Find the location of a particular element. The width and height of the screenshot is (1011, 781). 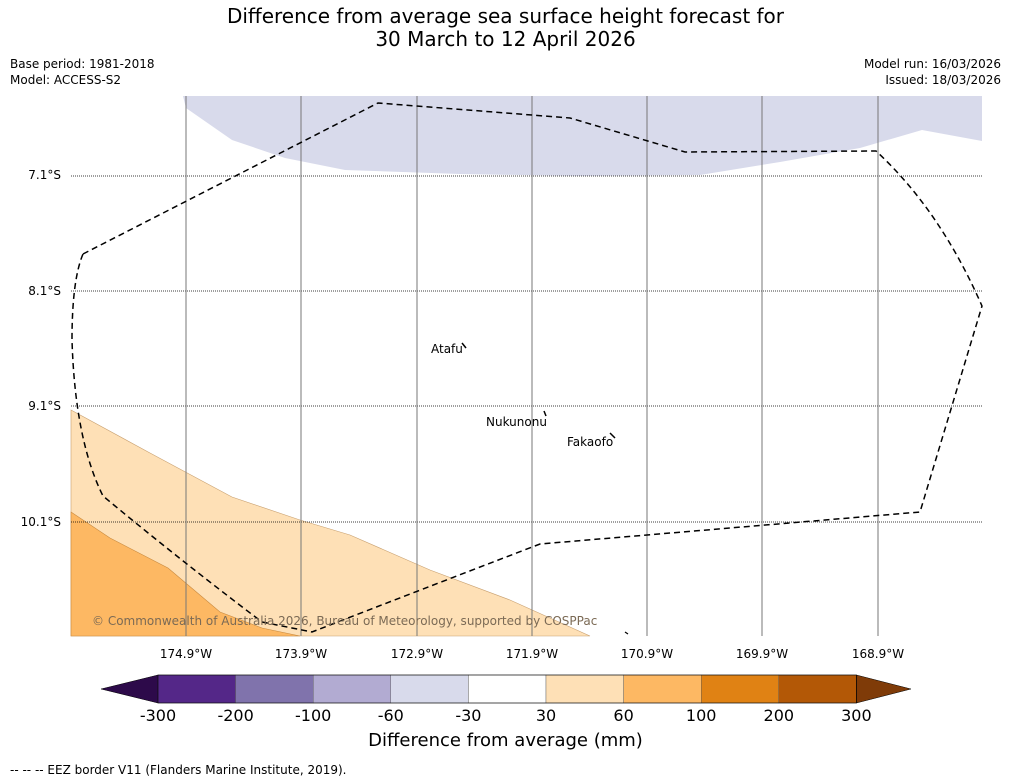

island-label-fakaofo: Fakaofo is located at coordinates (590, 442).